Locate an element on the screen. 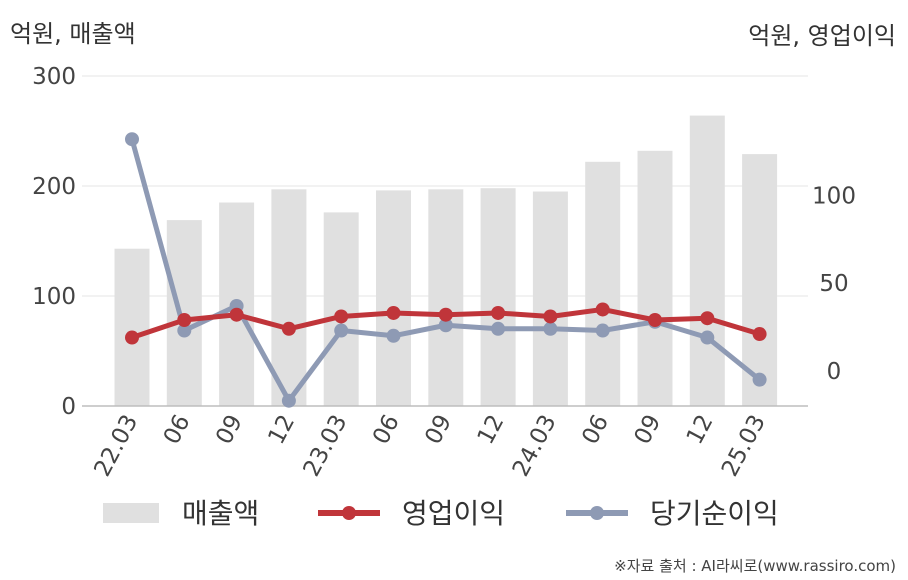 This screenshot has width=908, height=580. legend-operating-marker is located at coordinates (349, 513).